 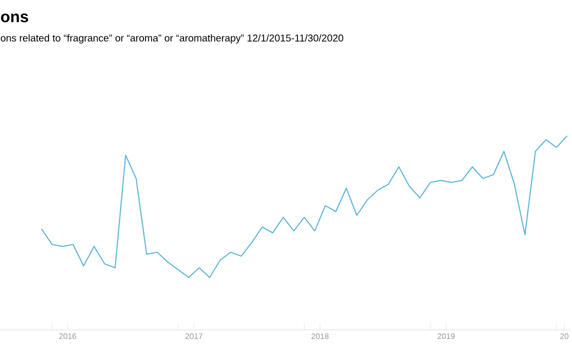 I want to click on chart-title: ons, so click(x=14, y=18).